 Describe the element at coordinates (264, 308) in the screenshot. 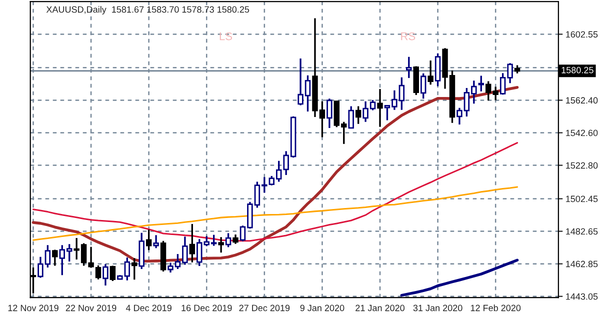

I see `x-tick-label: 27 Dec 2019` at that location.